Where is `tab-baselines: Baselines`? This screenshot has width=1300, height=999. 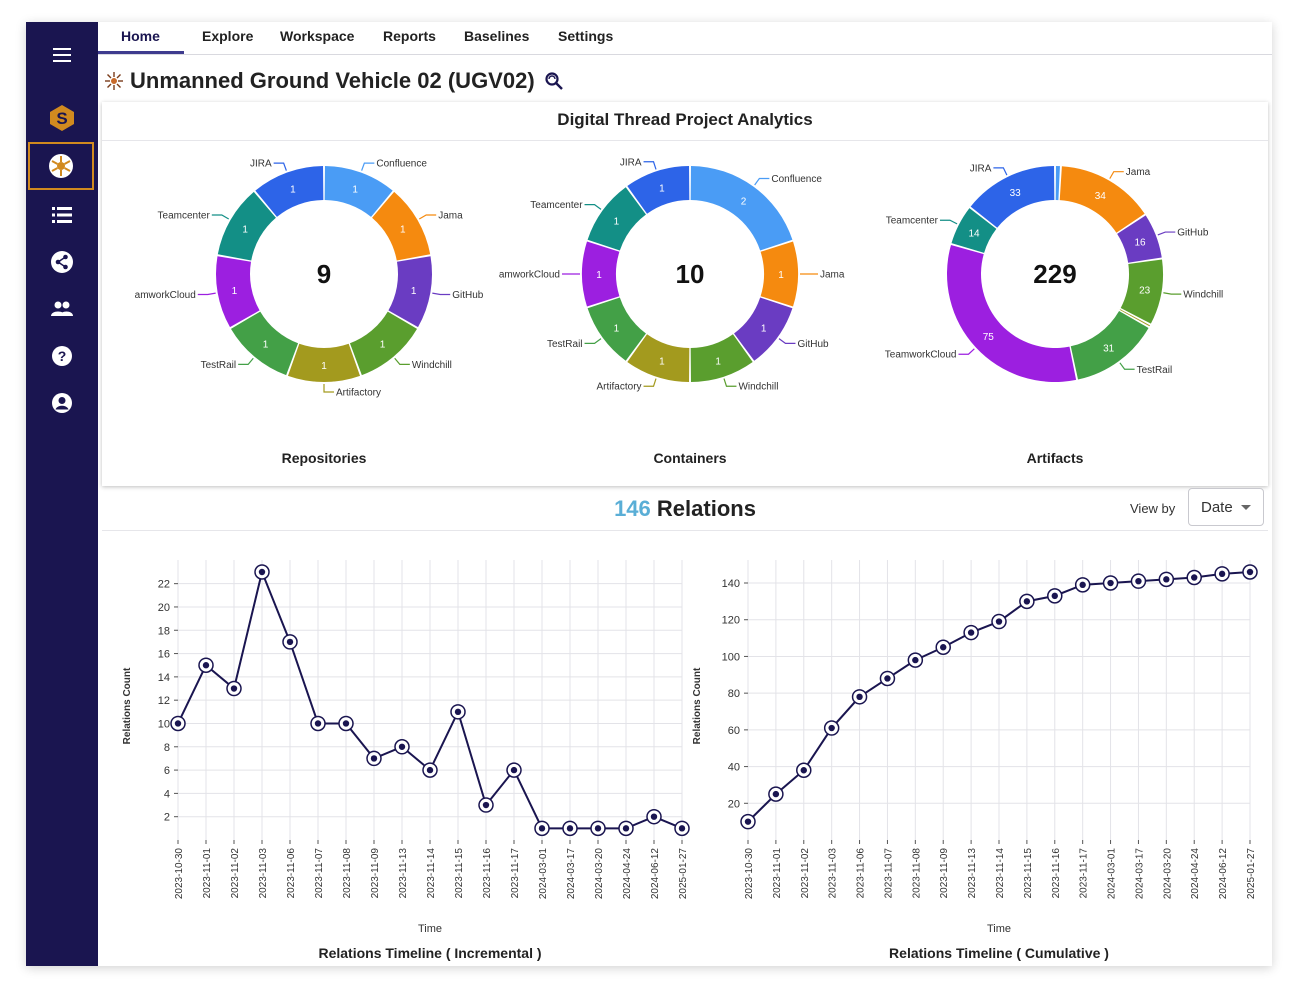
tab-baselines: Baselines is located at coordinates (497, 36).